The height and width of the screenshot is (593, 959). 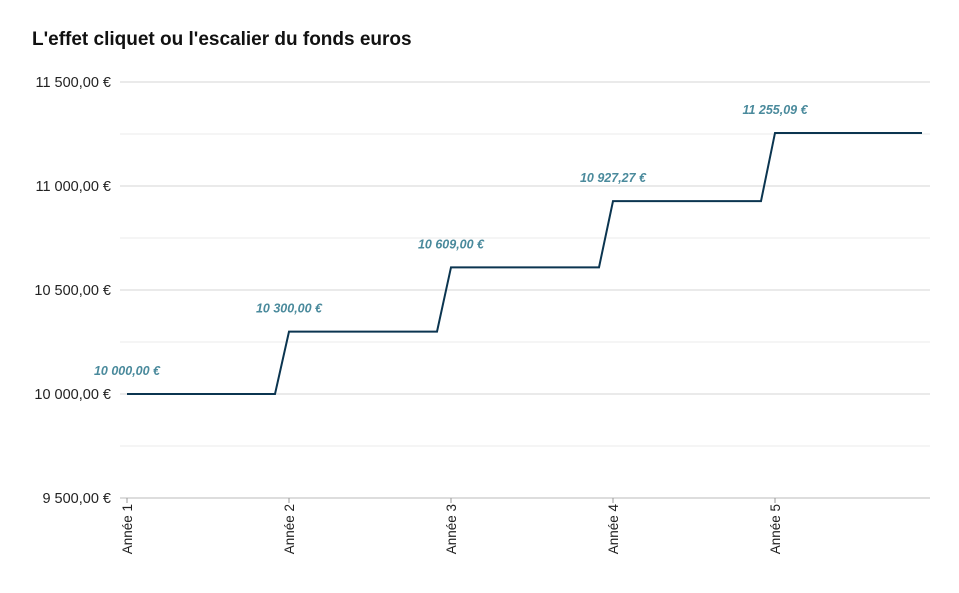 I want to click on data-label: 11 255,09 €, so click(x=775, y=110).